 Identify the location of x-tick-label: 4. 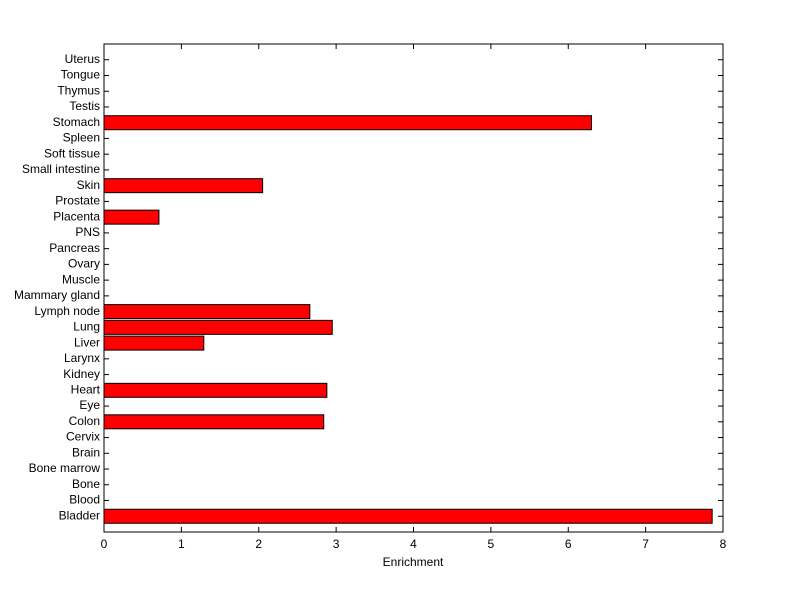
(413, 544).